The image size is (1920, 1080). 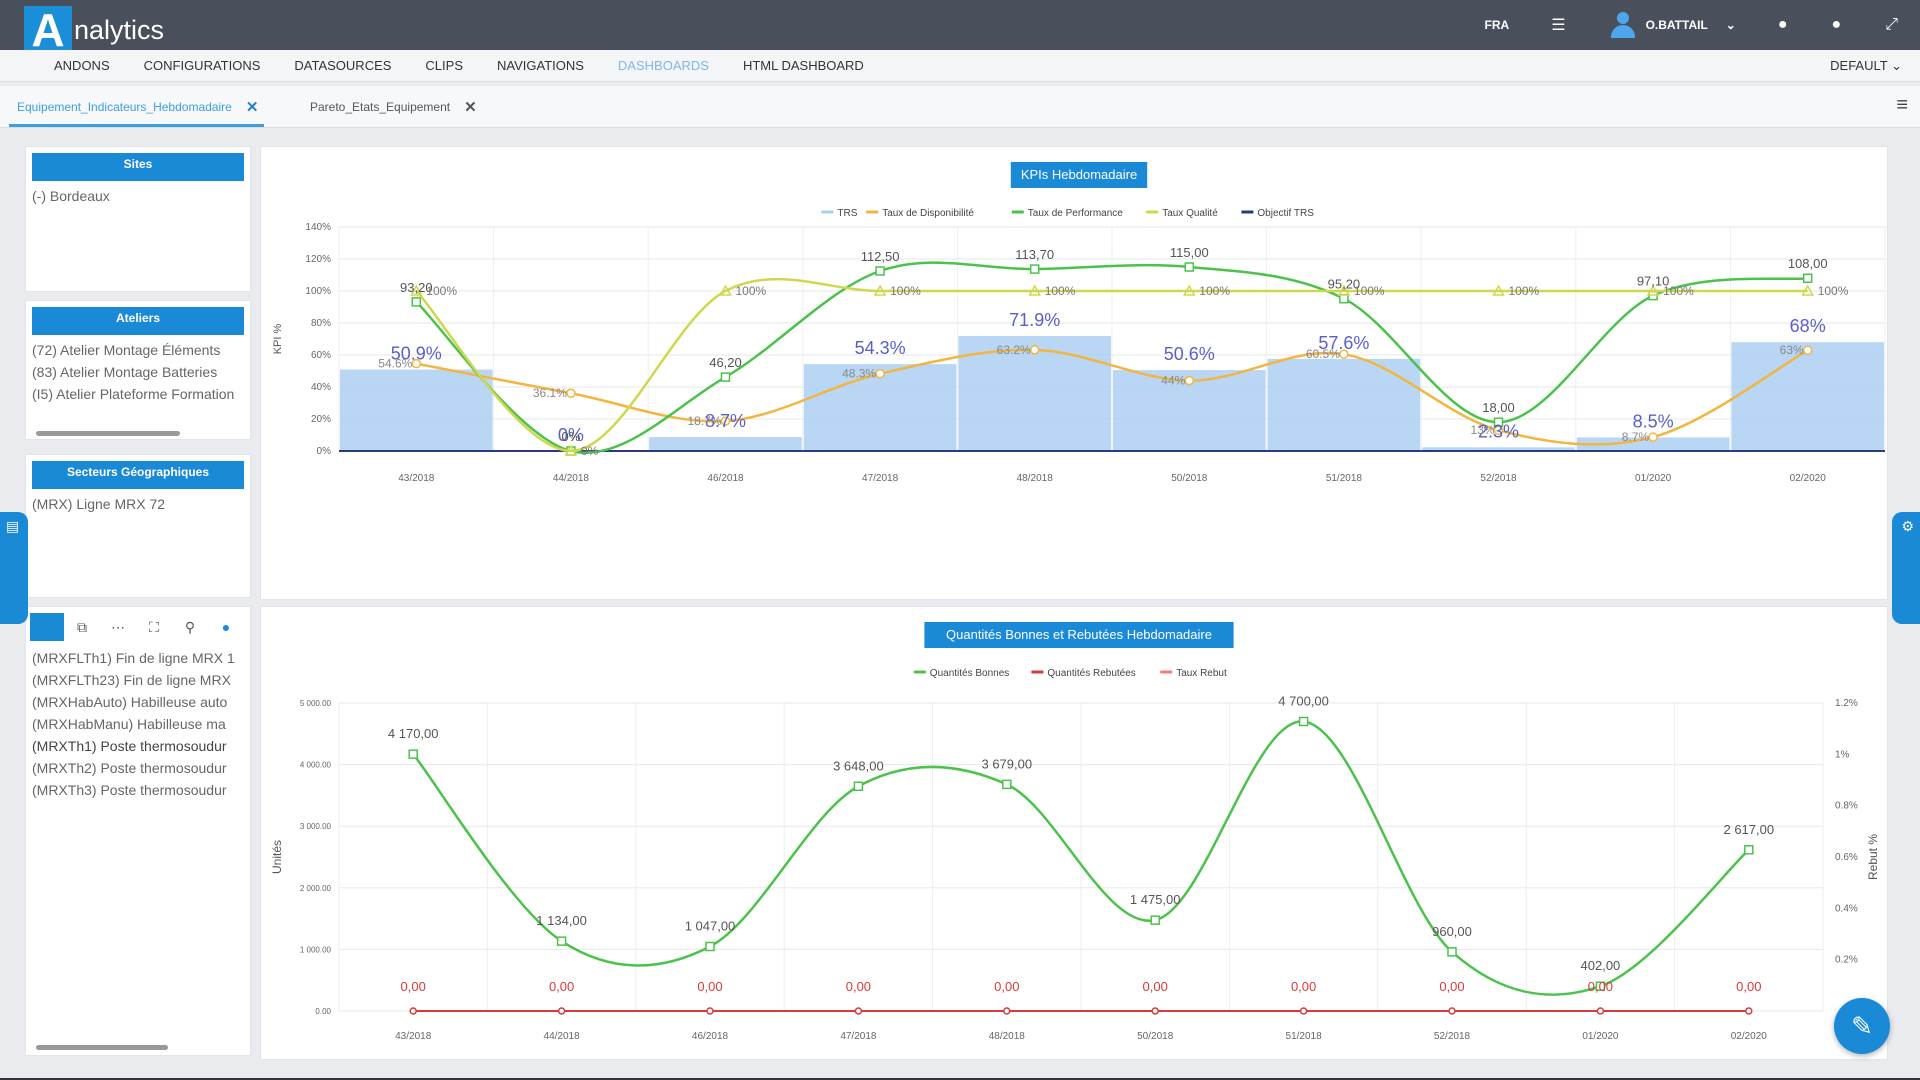 What do you see at coordinates (1653, 281) in the screenshot?
I see `performance-data-label: 97,10` at bounding box center [1653, 281].